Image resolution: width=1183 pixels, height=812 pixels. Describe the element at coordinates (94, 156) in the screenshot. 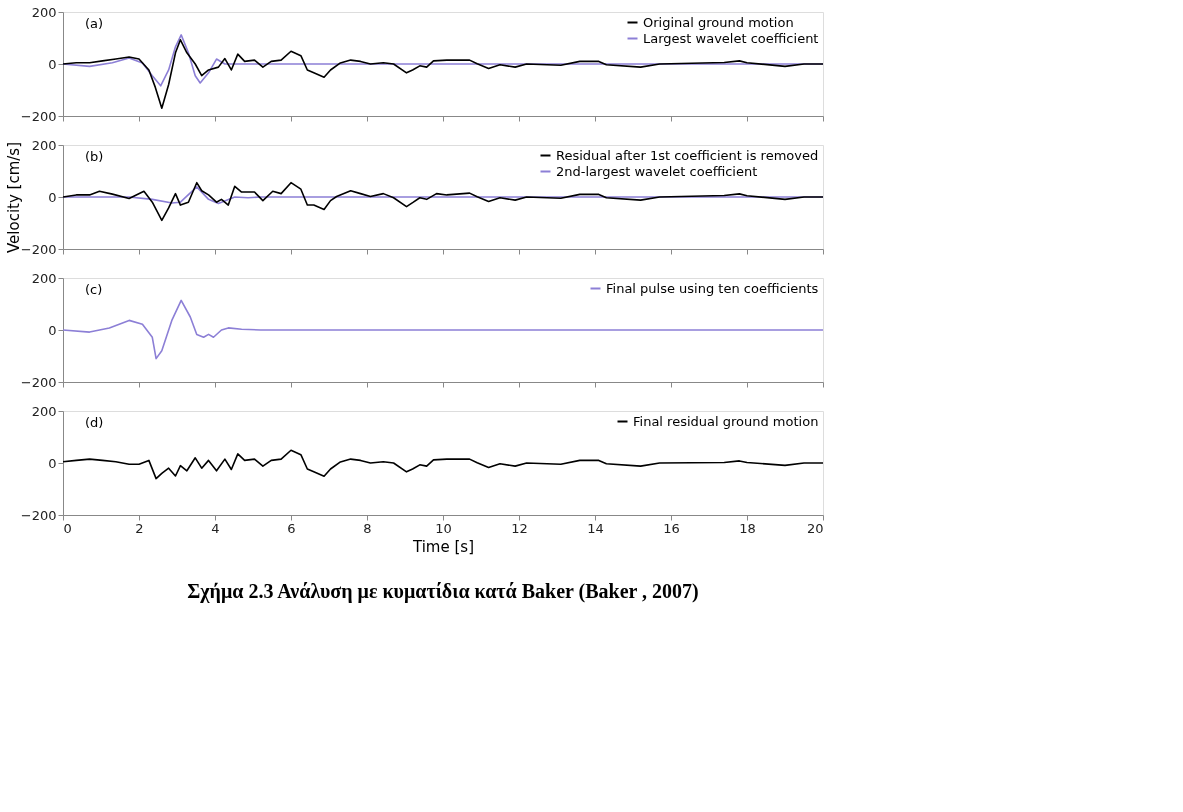

I see `annotation: (b)` at that location.